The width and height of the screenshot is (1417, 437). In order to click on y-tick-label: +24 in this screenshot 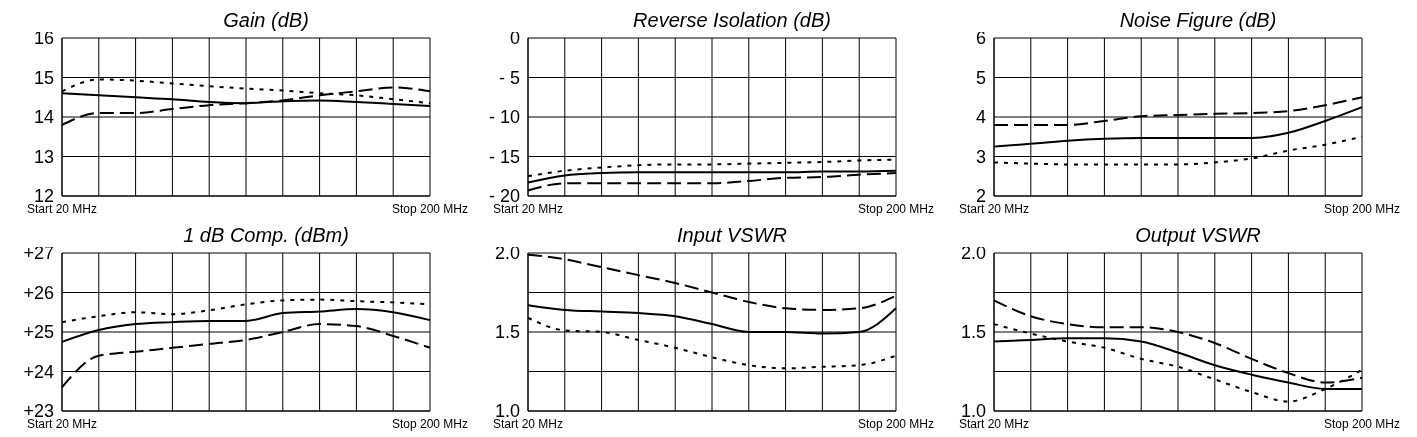, I will do `click(38, 371)`.